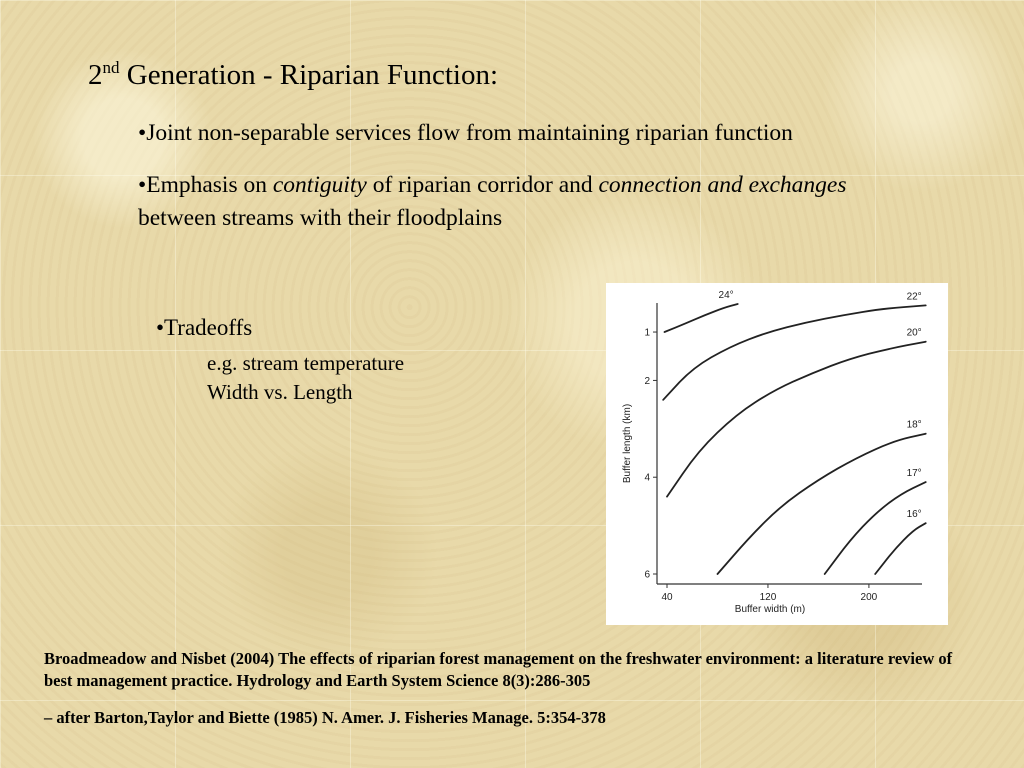  I want to click on contiguity-italic: contiguity, so click(319, 185).